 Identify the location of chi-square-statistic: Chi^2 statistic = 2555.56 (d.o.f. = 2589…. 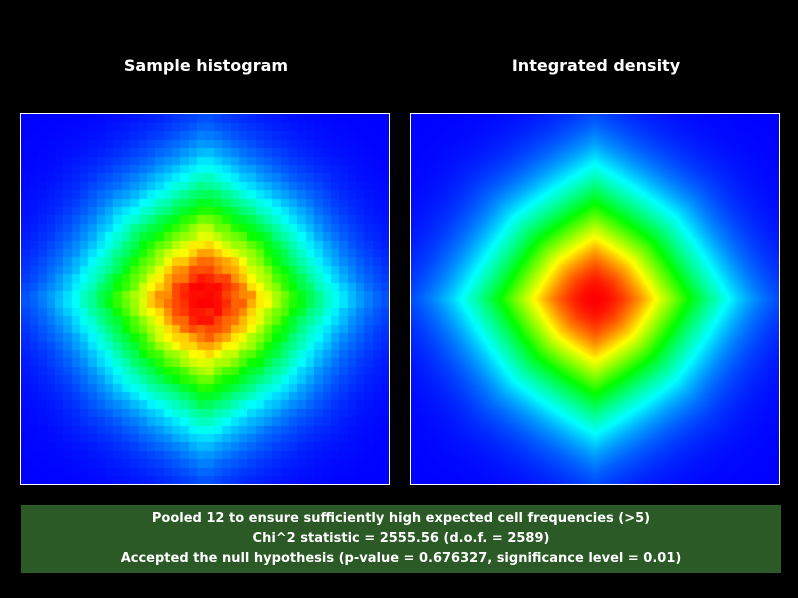
(401, 538).